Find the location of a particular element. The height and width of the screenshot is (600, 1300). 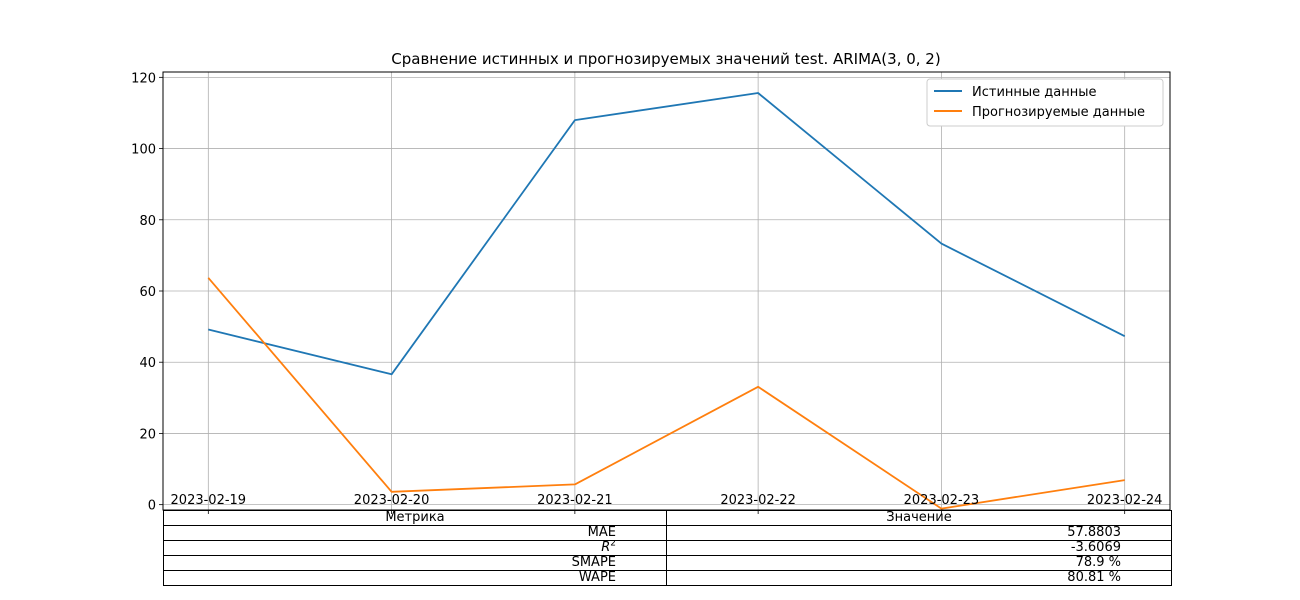

x-tick-label: 2023-02-20 is located at coordinates (392, 500).